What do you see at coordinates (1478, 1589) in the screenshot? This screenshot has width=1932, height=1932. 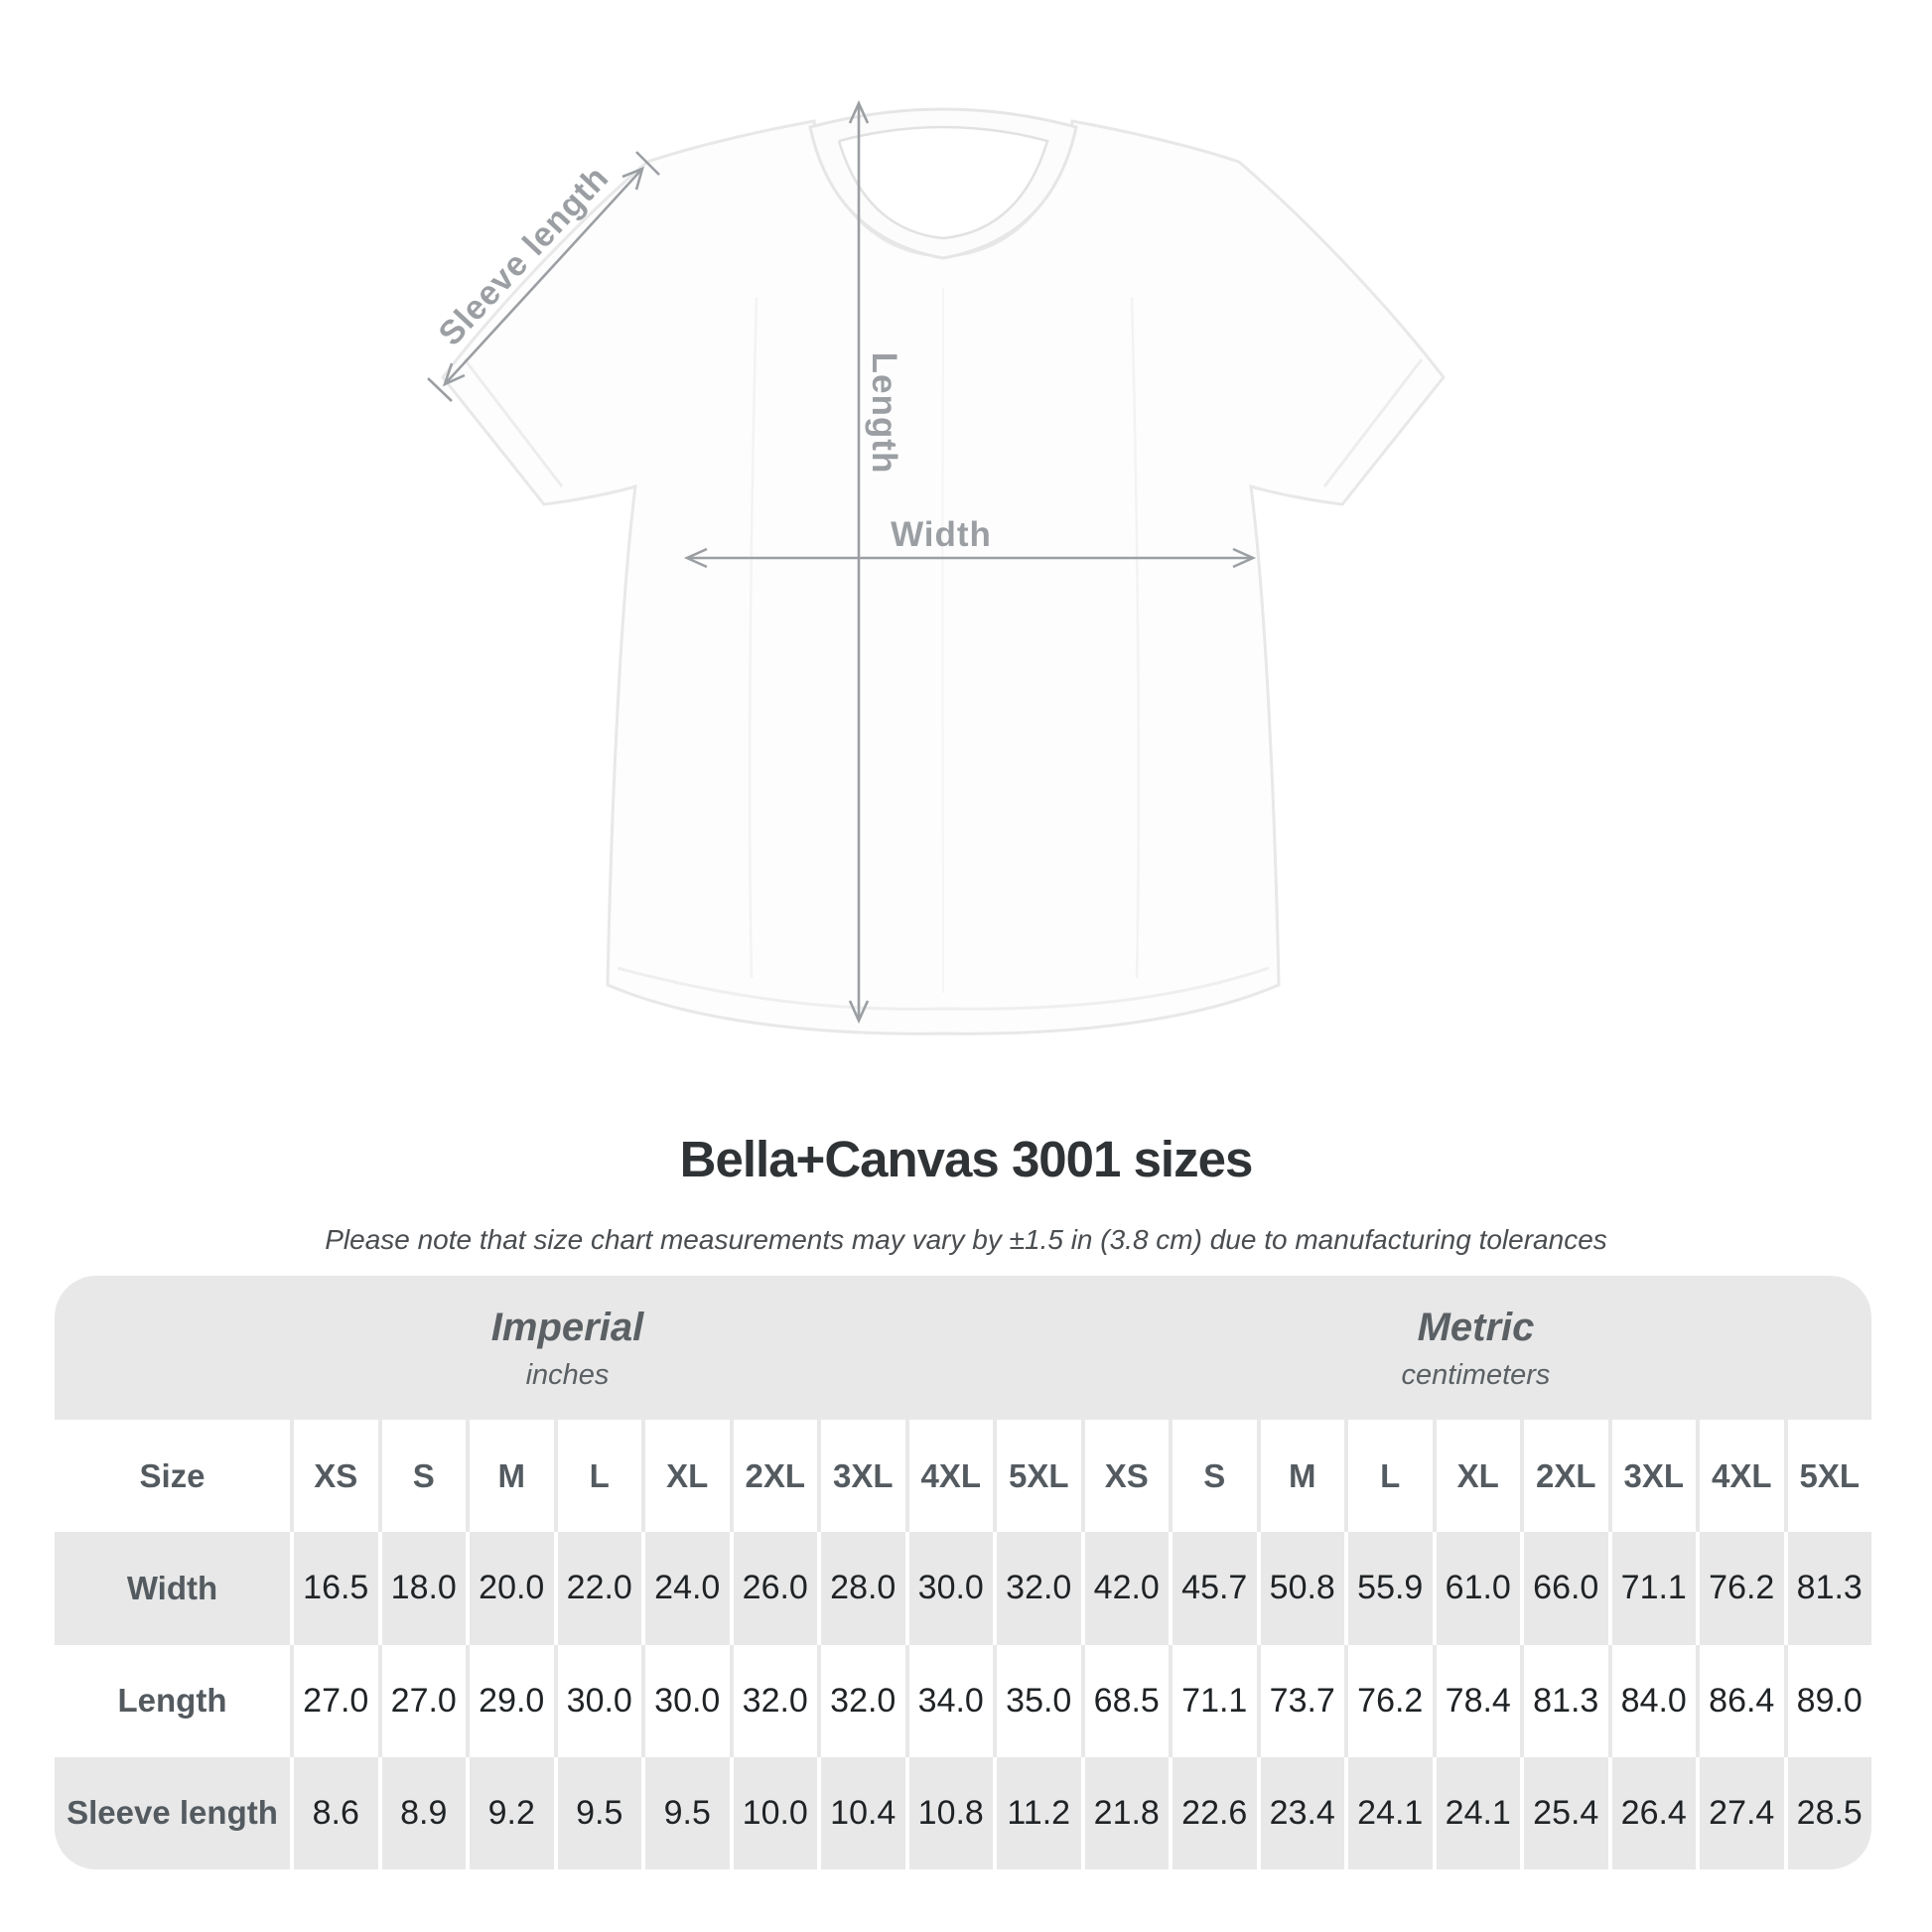 I see `table-cell: 61.0` at bounding box center [1478, 1589].